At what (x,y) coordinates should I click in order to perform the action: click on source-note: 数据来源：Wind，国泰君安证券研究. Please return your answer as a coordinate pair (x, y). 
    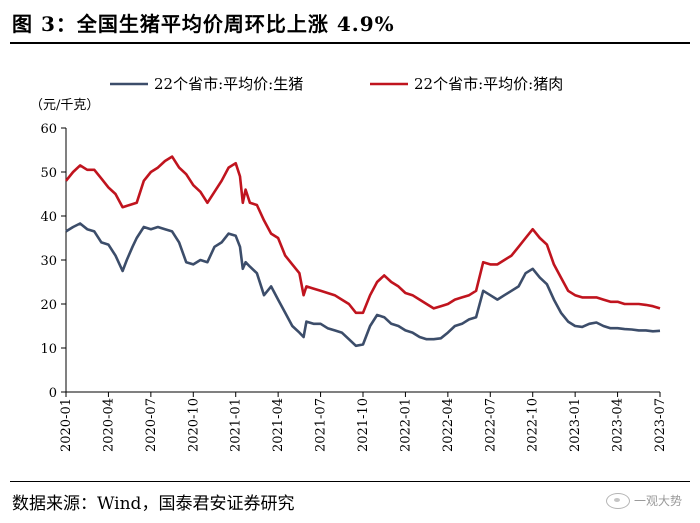
    Looking at the image, I should click on (153, 504).